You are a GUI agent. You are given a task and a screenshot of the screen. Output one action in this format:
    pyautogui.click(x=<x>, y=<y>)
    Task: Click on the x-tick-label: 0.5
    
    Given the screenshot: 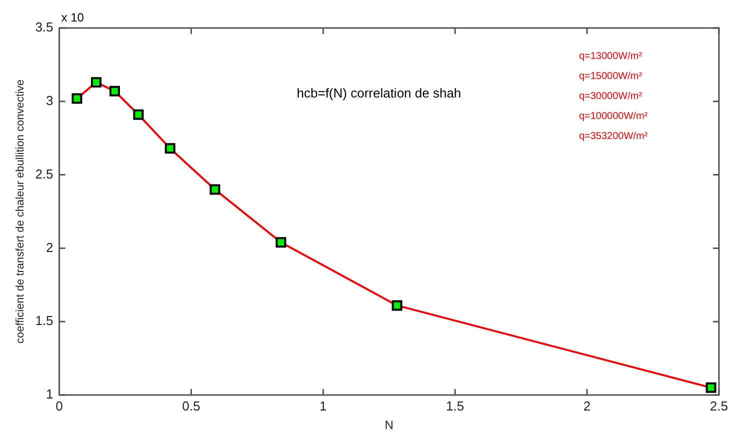 What is the action you would take?
    pyautogui.click(x=191, y=406)
    